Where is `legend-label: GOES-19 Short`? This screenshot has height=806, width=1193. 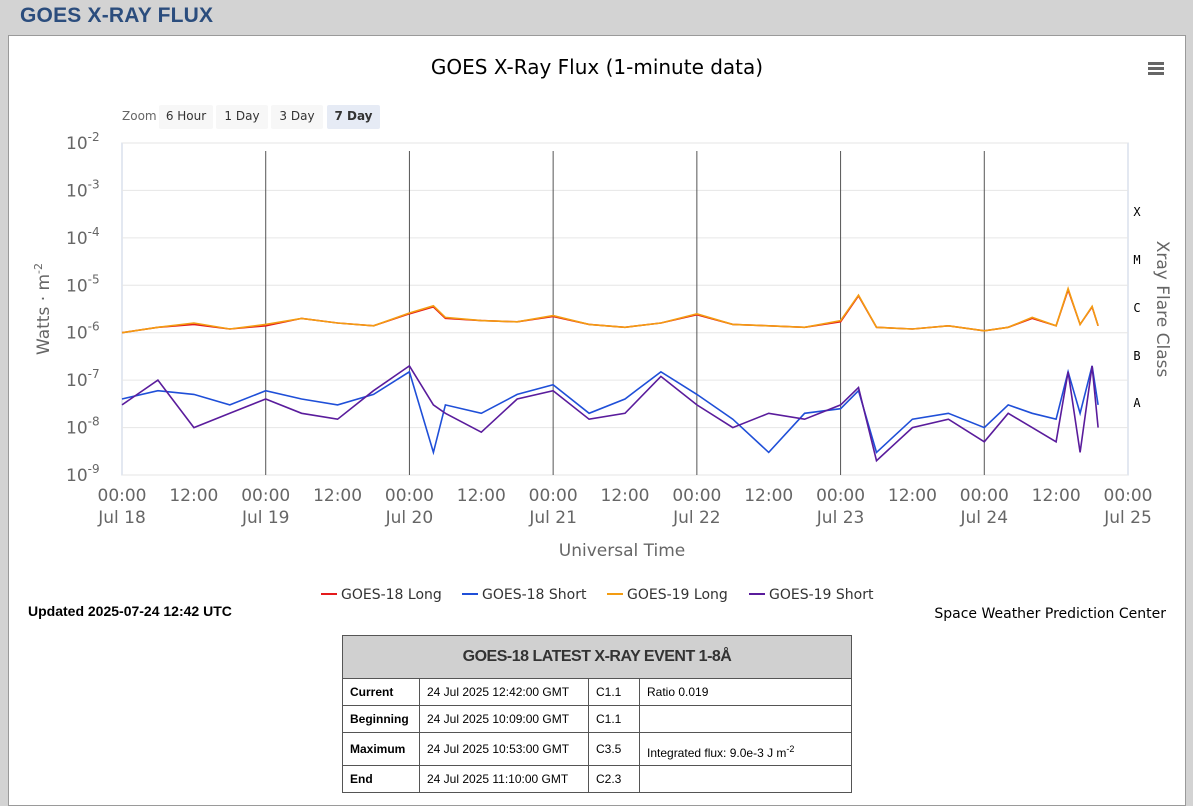
legend-label: GOES-19 Short is located at coordinates (821, 595).